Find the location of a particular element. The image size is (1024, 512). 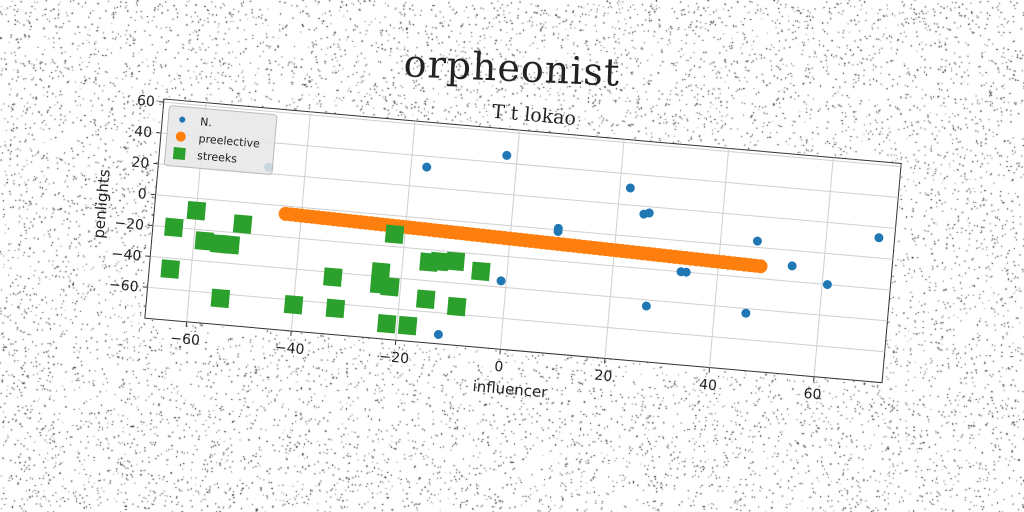

y-tick-label: 60 is located at coordinates (145, 101).